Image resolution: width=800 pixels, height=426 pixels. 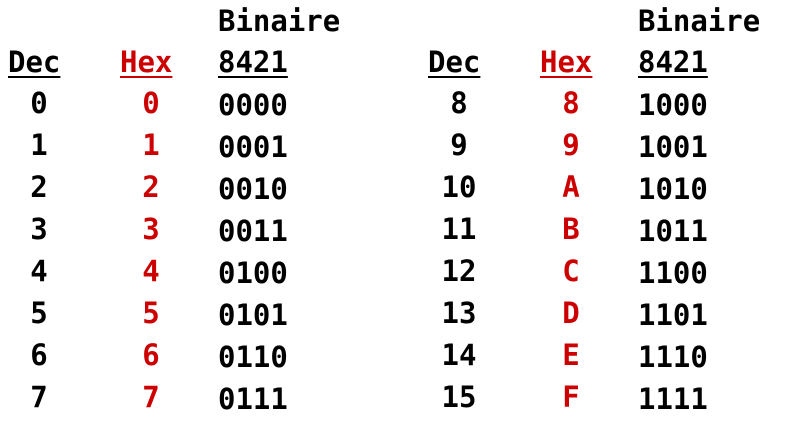 I want to click on dec-value: 0, so click(x=39, y=103).